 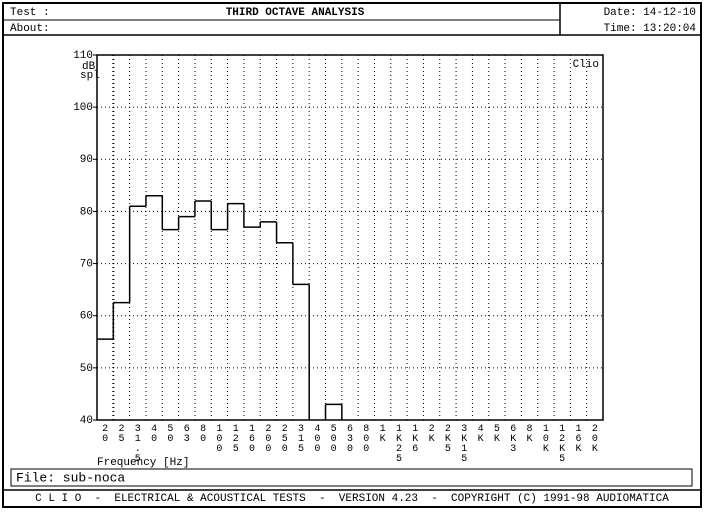 What do you see at coordinates (415, 439) in the screenshot?
I see `x-tick-label: 1K6` at bounding box center [415, 439].